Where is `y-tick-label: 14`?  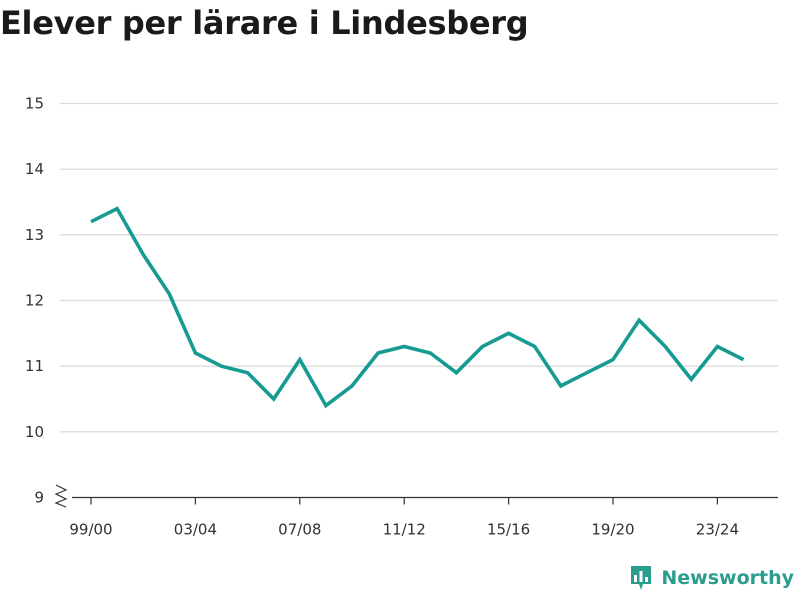
y-tick-label: 14 is located at coordinates (34, 169).